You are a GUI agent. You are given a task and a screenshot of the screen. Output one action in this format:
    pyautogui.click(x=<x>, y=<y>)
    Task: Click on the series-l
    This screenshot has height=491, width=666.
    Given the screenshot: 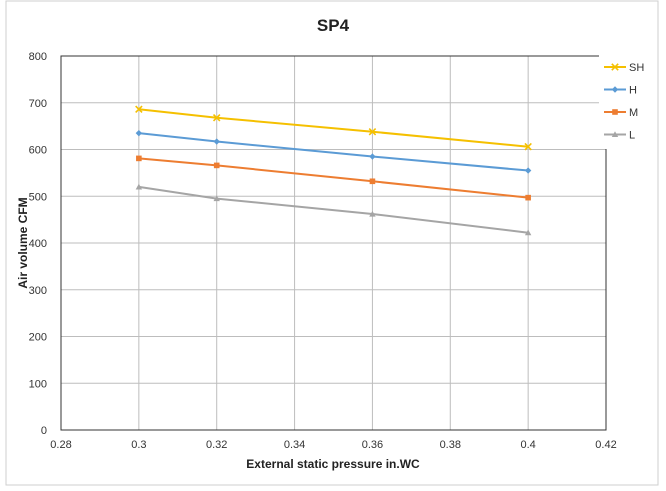 What is the action you would take?
    pyautogui.click(x=333, y=209)
    